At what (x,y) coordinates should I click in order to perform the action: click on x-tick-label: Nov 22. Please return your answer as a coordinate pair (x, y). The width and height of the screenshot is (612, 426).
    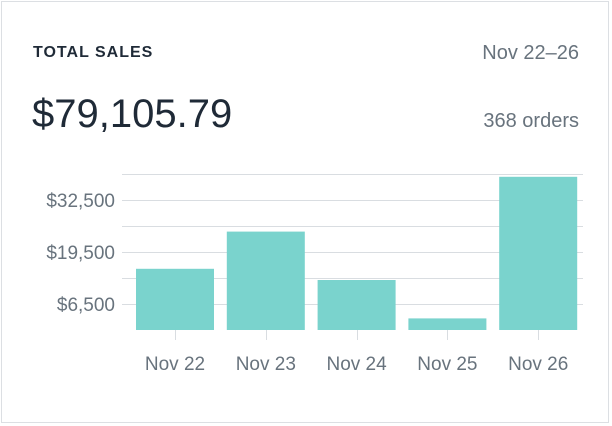
    Looking at the image, I should click on (175, 364).